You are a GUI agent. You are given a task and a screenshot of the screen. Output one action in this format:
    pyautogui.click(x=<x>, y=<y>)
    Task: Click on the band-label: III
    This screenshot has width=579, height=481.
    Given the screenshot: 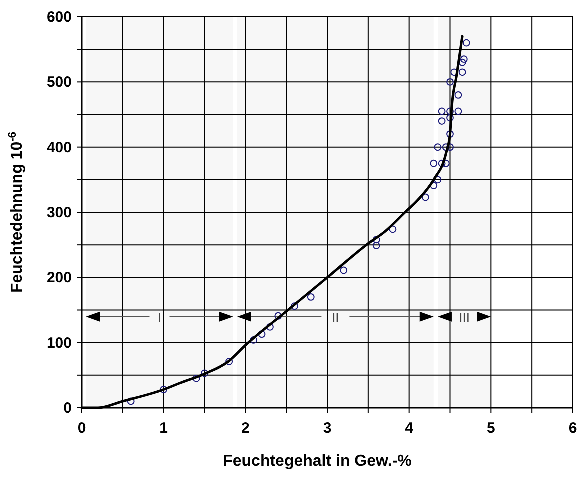 What is the action you would take?
    pyautogui.click(x=464, y=317)
    